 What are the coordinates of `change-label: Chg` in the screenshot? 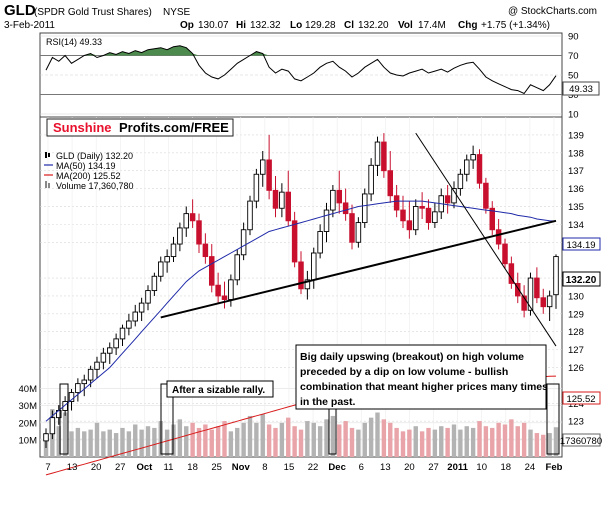 It's located at (467, 25).